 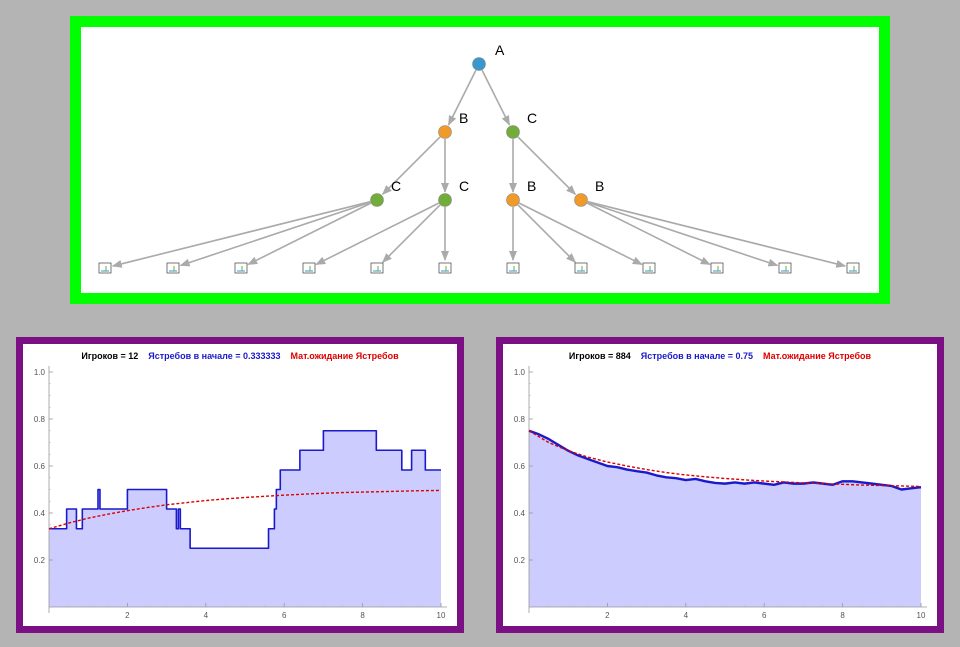 What do you see at coordinates (464, 186) in the screenshot?
I see `tree-node-label-C3: C` at bounding box center [464, 186].